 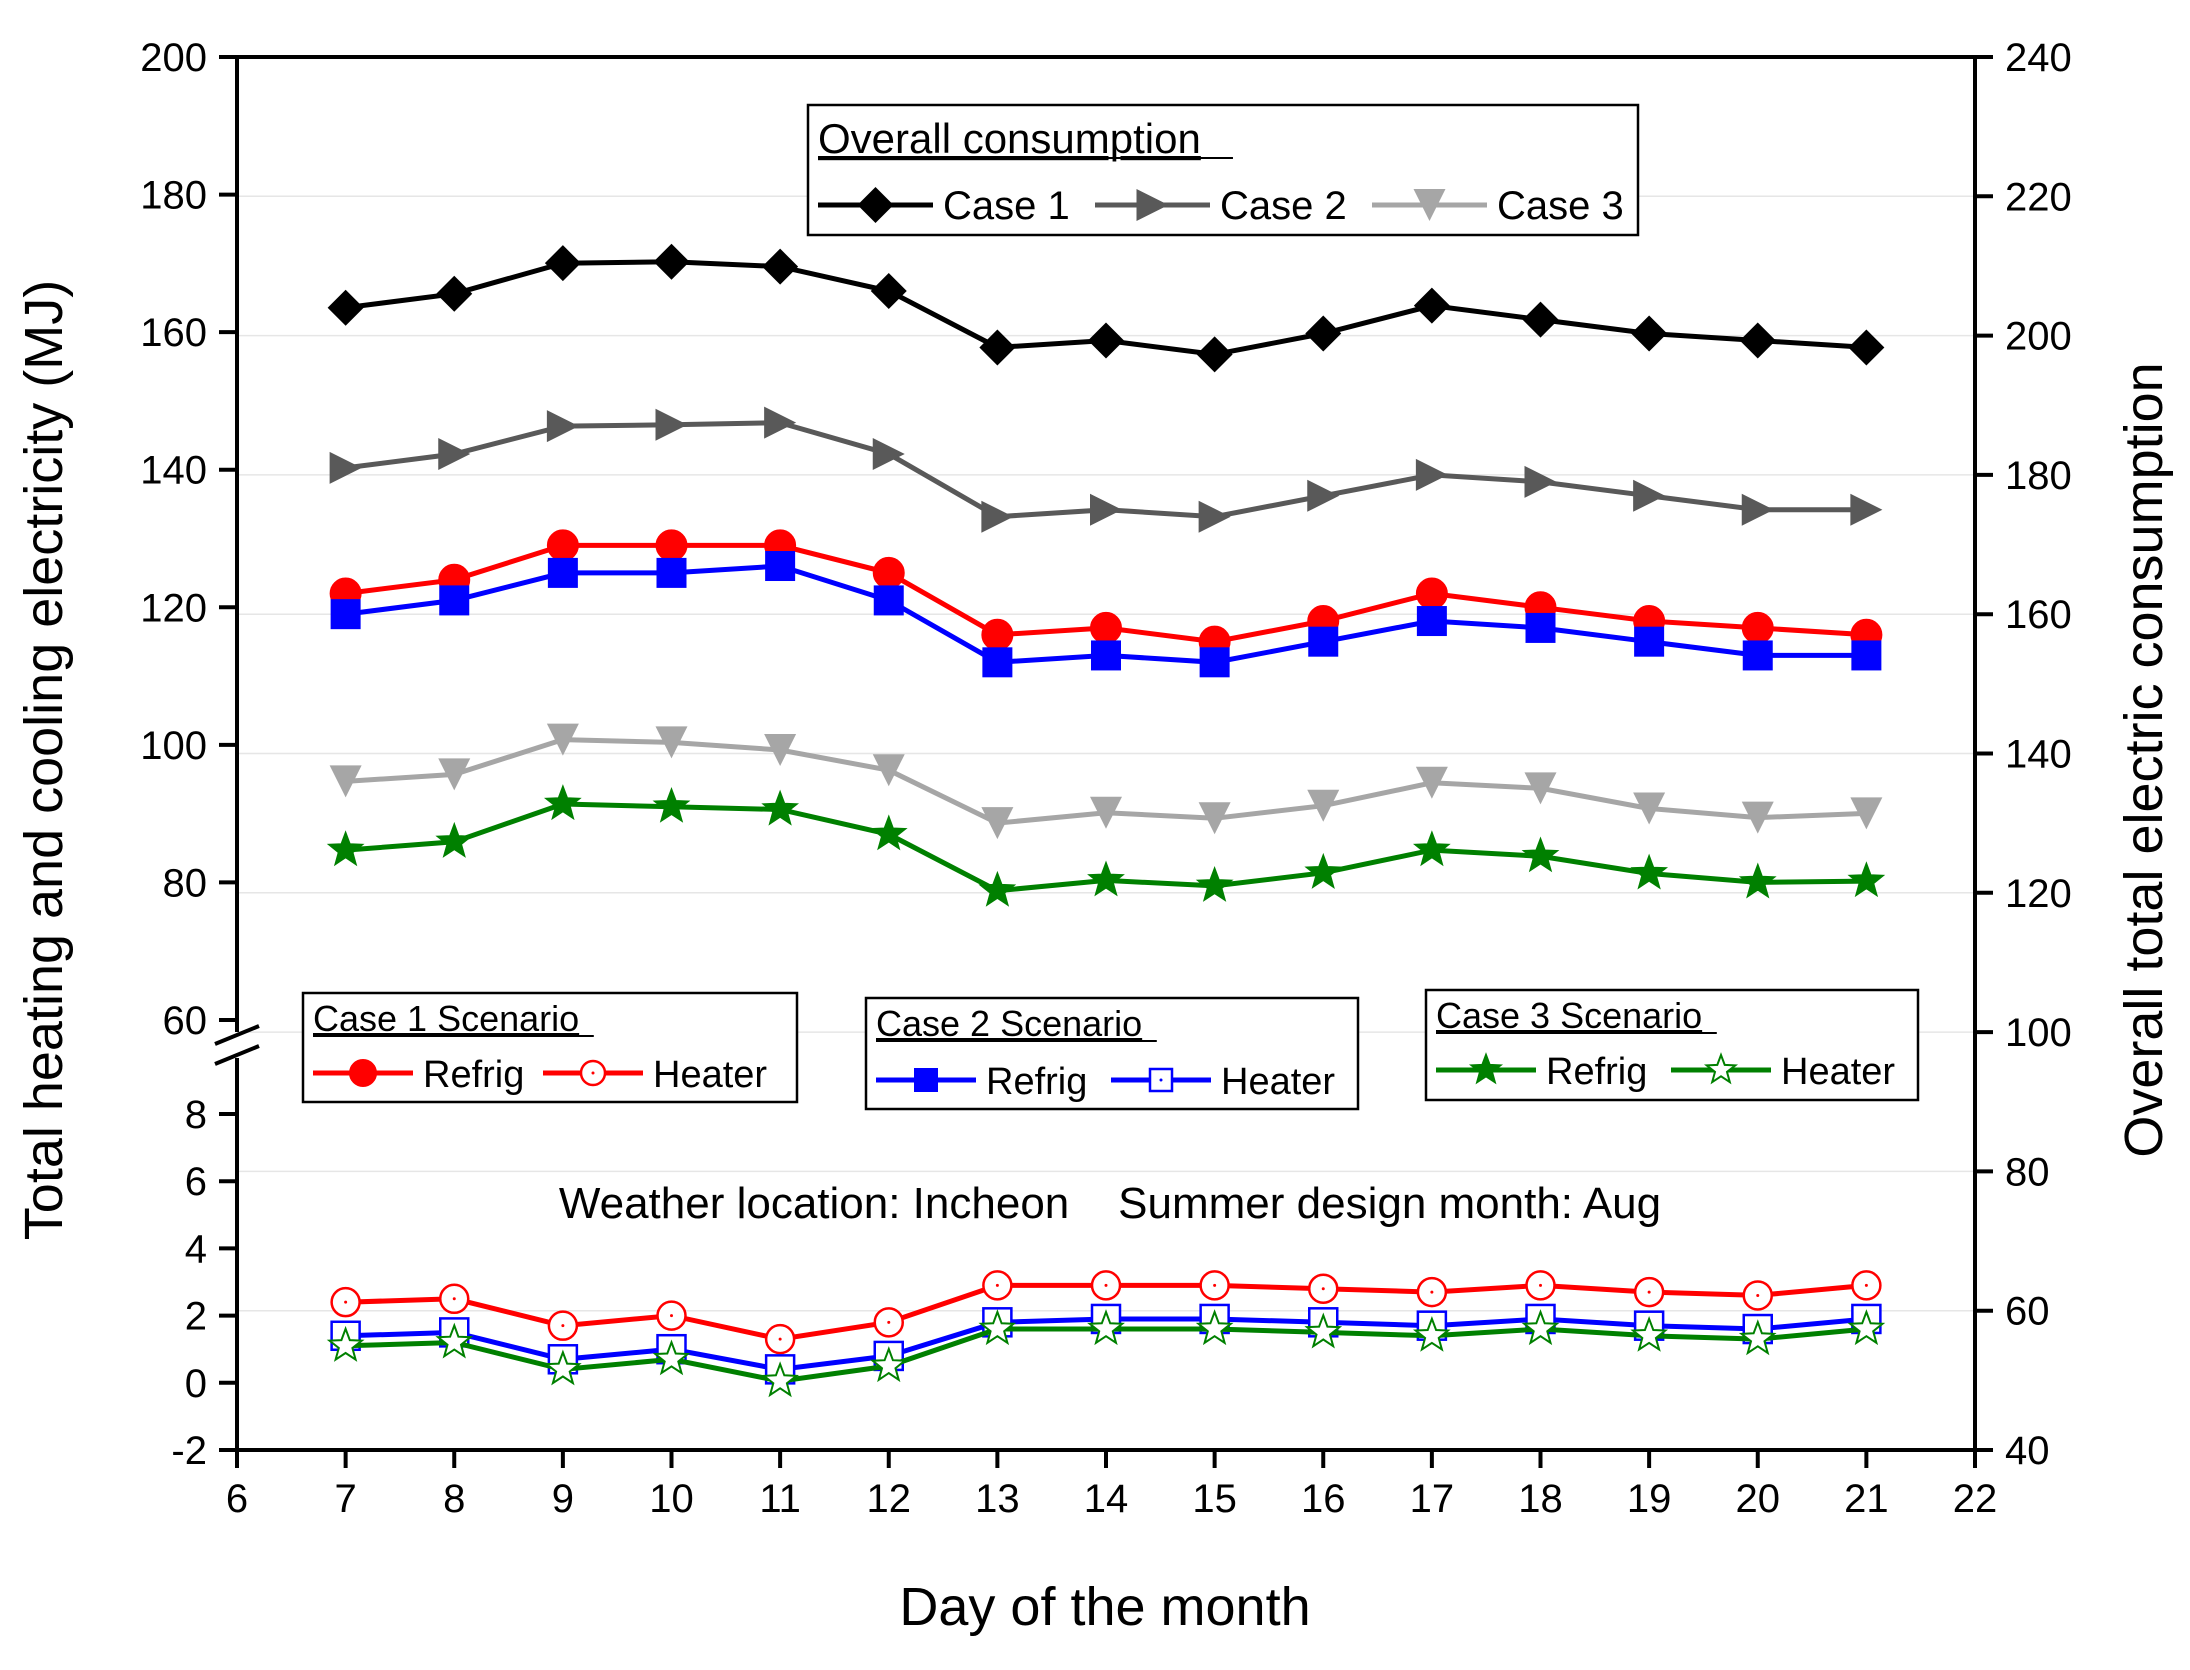 What do you see at coordinates (1975, 1499) in the screenshot?
I see `x-tick-label: 22` at bounding box center [1975, 1499].